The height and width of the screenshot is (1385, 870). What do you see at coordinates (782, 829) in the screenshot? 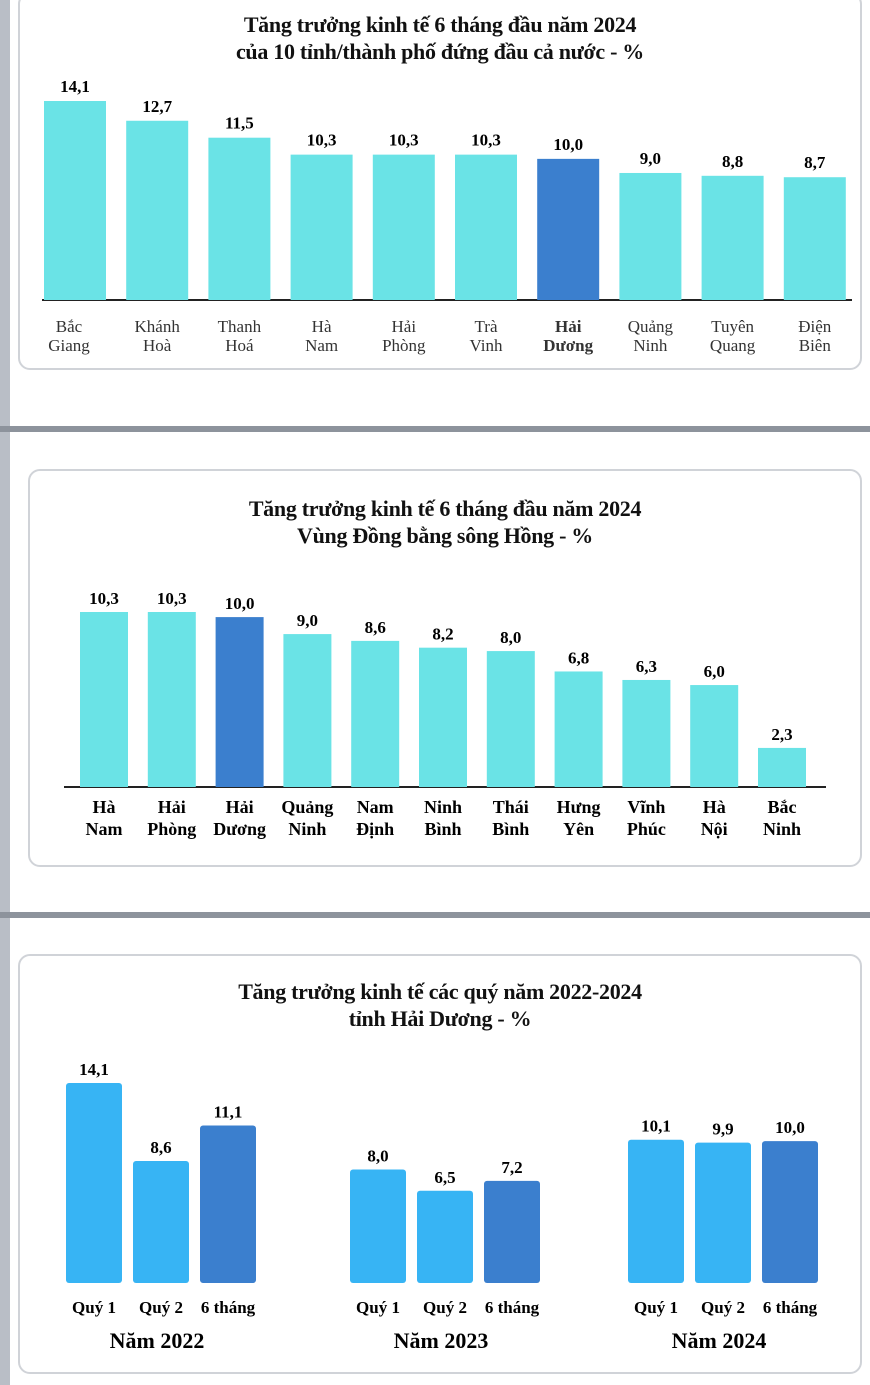
I see `tick-label-bac-ninh: Ninh` at bounding box center [782, 829].